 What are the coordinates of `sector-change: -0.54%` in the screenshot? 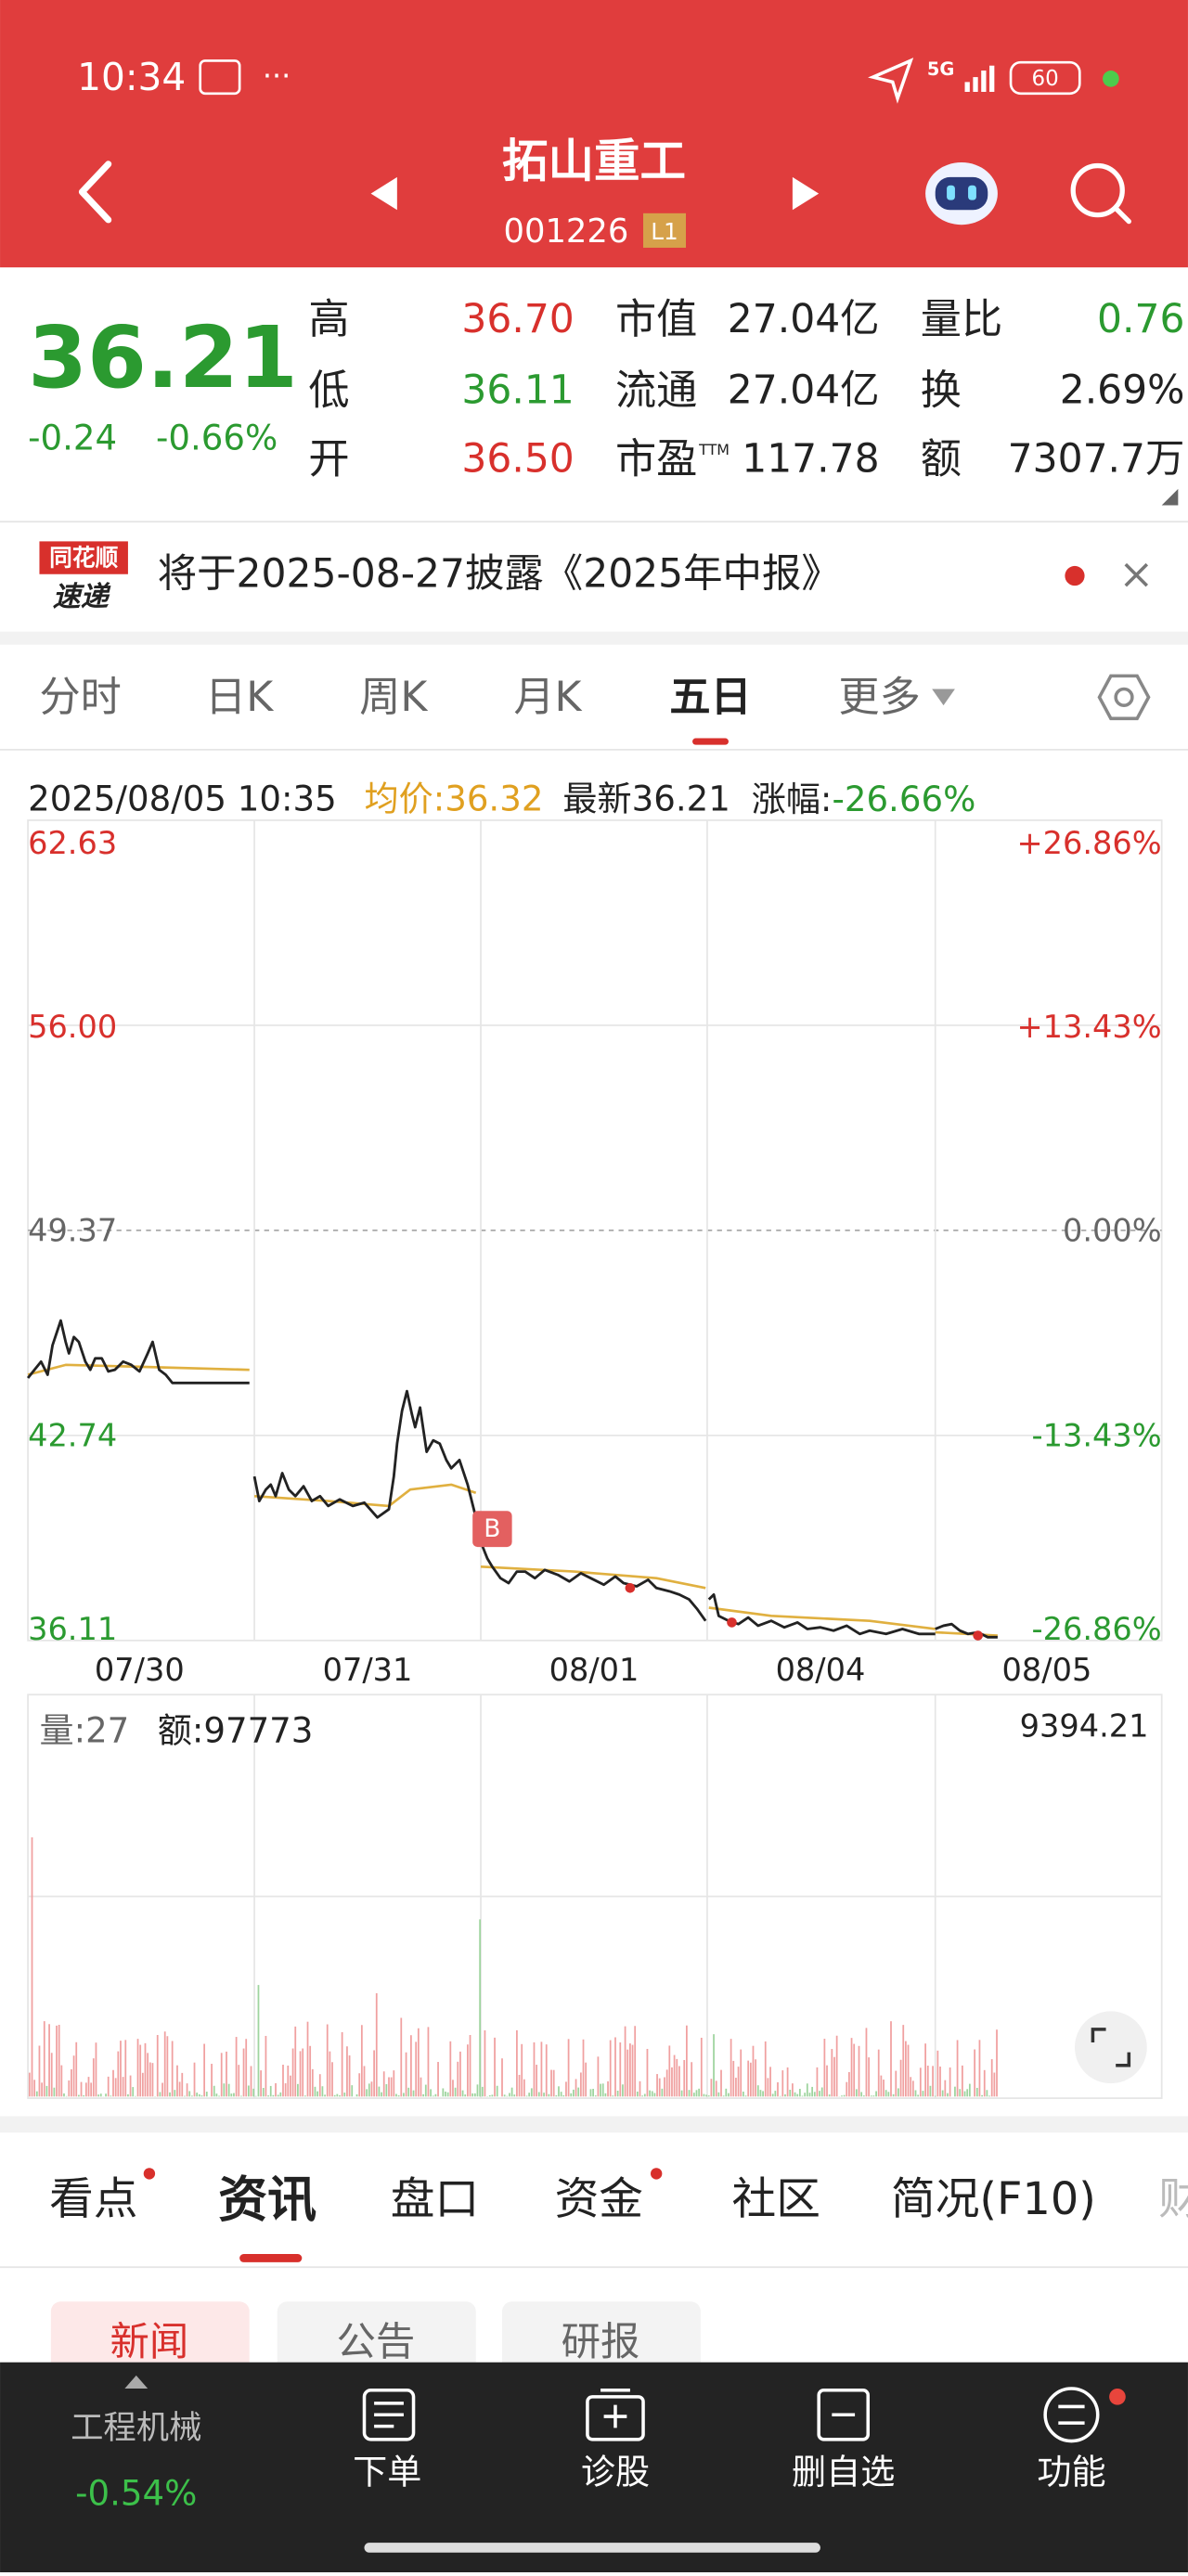 It's located at (136, 2494).